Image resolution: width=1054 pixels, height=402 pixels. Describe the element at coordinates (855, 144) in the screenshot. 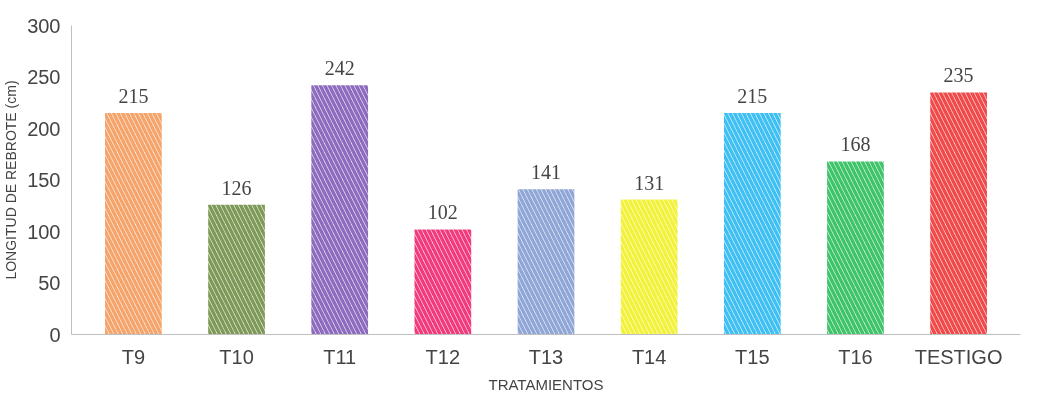

I see `data-label: 168` at that location.